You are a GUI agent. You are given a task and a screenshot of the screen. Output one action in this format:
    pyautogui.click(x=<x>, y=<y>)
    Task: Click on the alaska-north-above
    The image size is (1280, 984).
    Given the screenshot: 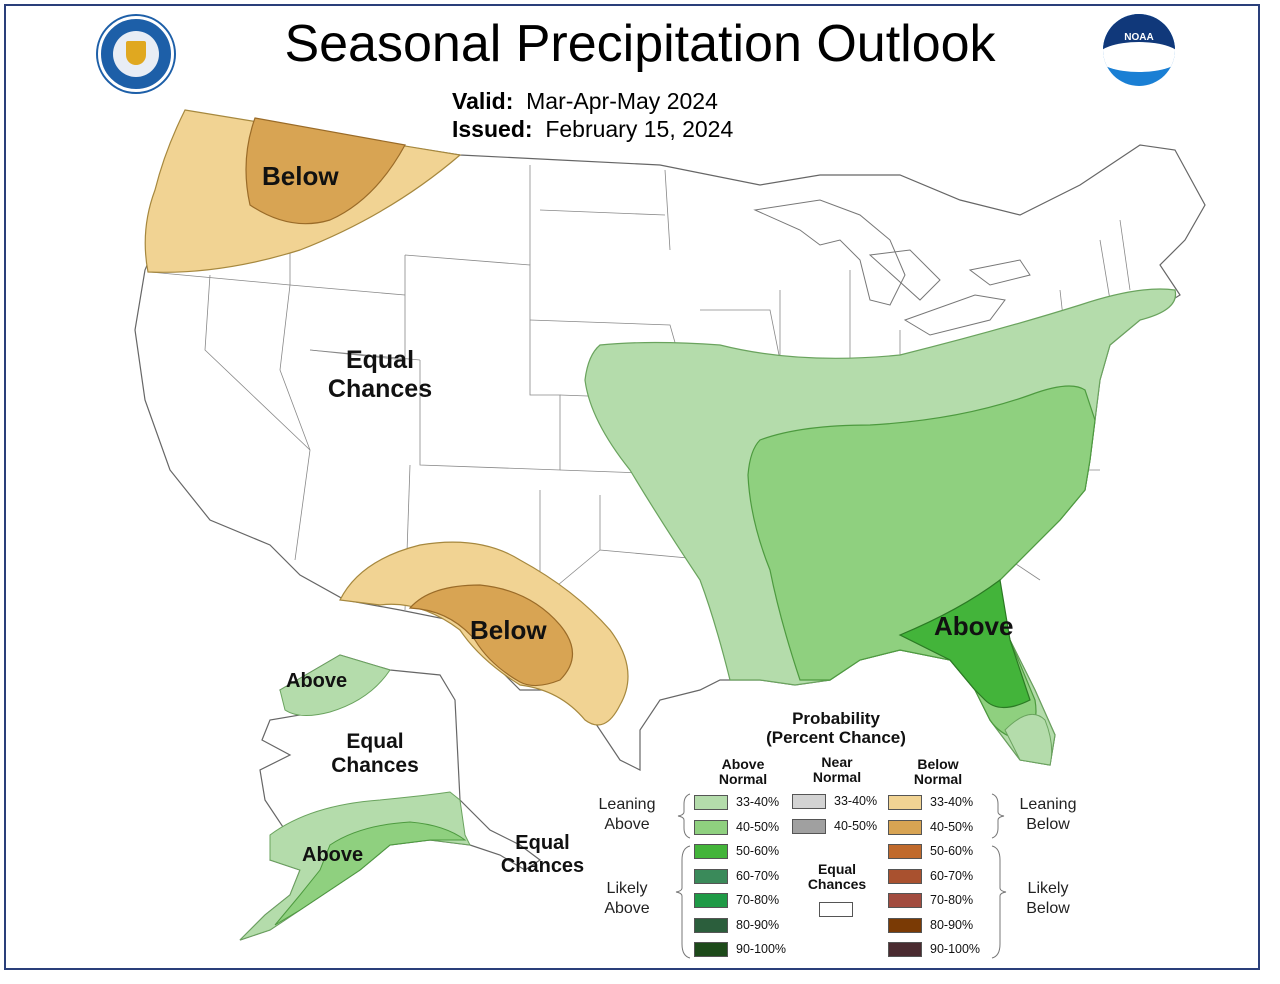 What is the action you would take?
    pyautogui.click(x=335, y=685)
    